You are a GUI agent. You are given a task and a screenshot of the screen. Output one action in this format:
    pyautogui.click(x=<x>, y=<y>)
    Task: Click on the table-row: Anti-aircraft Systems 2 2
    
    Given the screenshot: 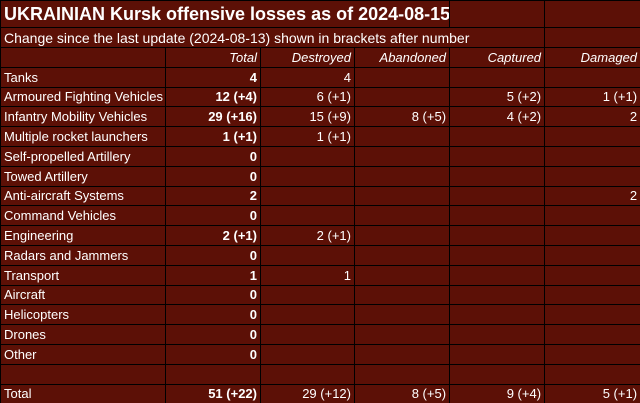 What is the action you would take?
    pyautogui.click(x=320, y=196)
    